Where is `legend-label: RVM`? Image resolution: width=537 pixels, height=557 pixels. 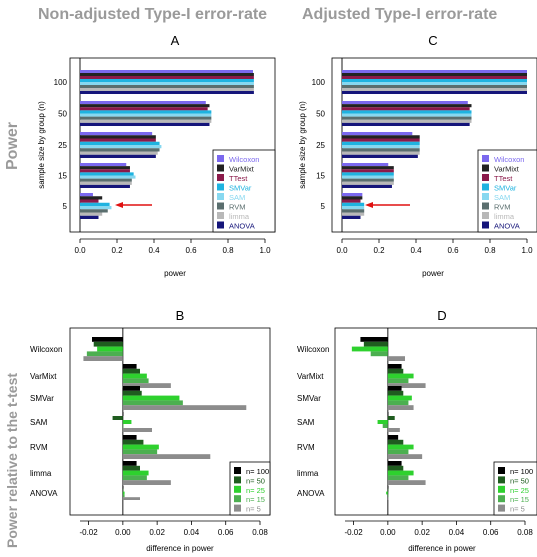 legend-label: RVM is located at coordinates (237, 207).